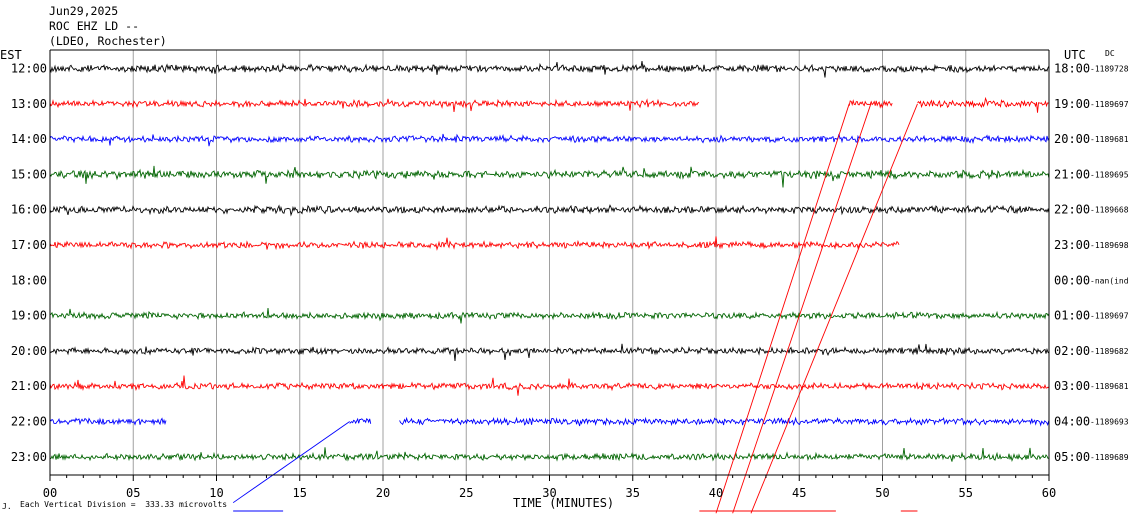  I want to click on x-tick-label: 45, so click(799, 493).